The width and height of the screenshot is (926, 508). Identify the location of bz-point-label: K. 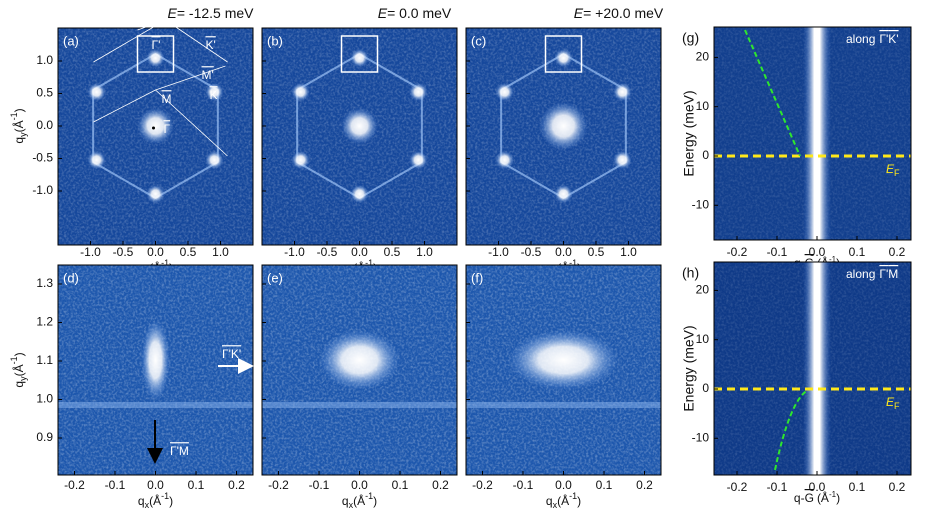
(214, 95).